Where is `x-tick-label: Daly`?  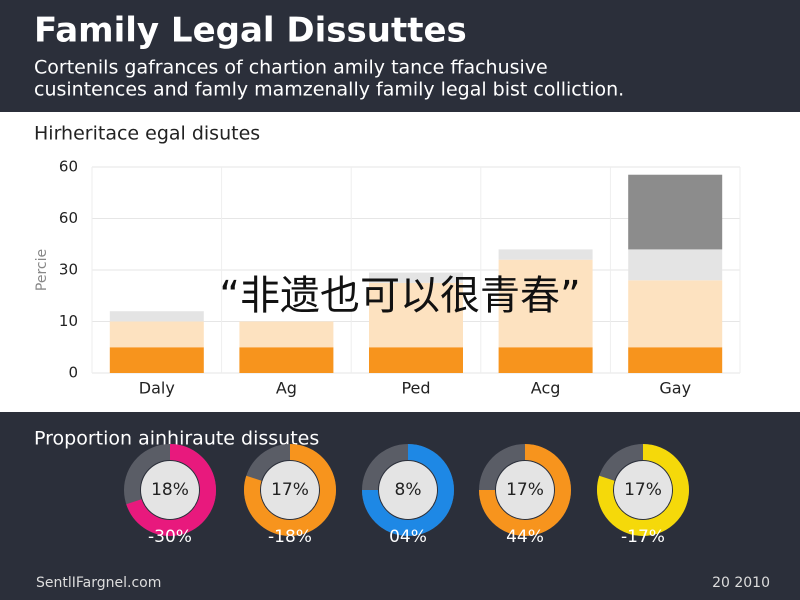 x-tick-label: Daly is located at coordinates (157, 388).